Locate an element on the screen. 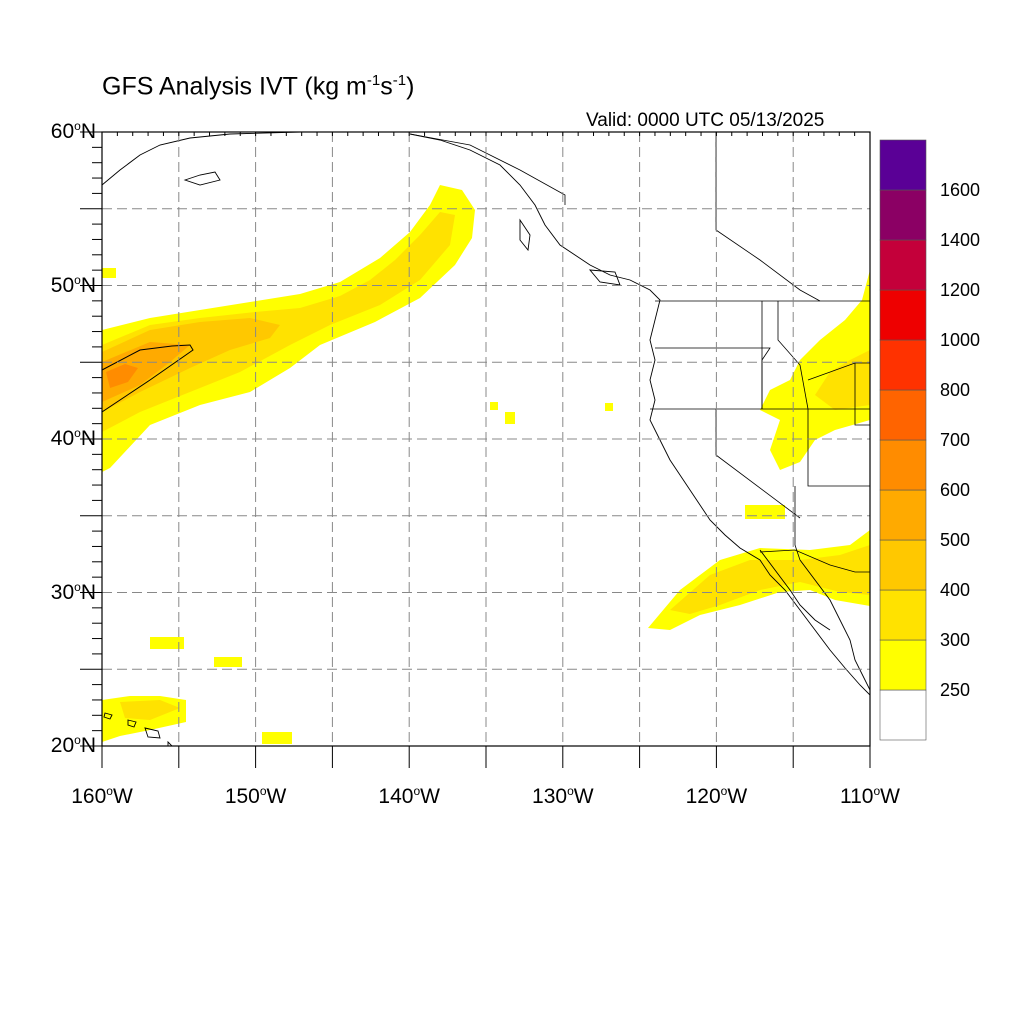 The width and height of the screenshot is (1024, 1024). baja-coast is located at coordinates (795, 590).